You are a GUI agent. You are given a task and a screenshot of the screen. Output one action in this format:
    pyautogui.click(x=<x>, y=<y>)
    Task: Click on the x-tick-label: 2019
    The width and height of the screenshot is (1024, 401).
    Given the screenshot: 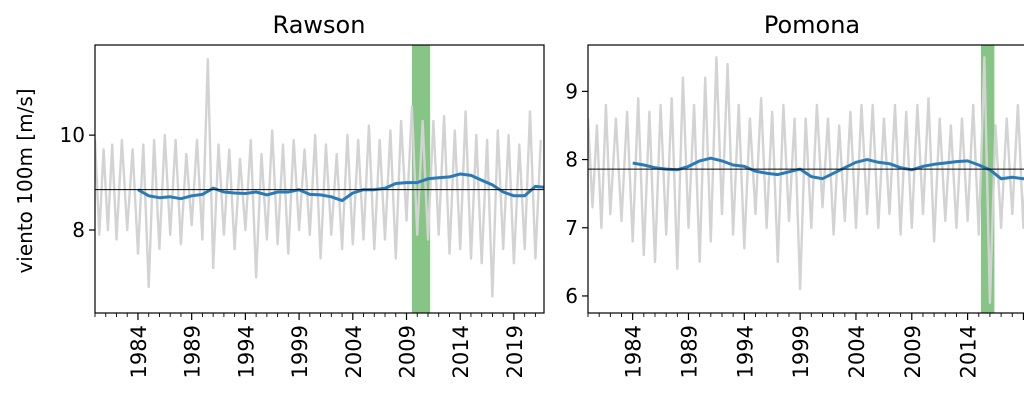 What is the action you would take?
    pyautogui.click(x=515, y=351)
    